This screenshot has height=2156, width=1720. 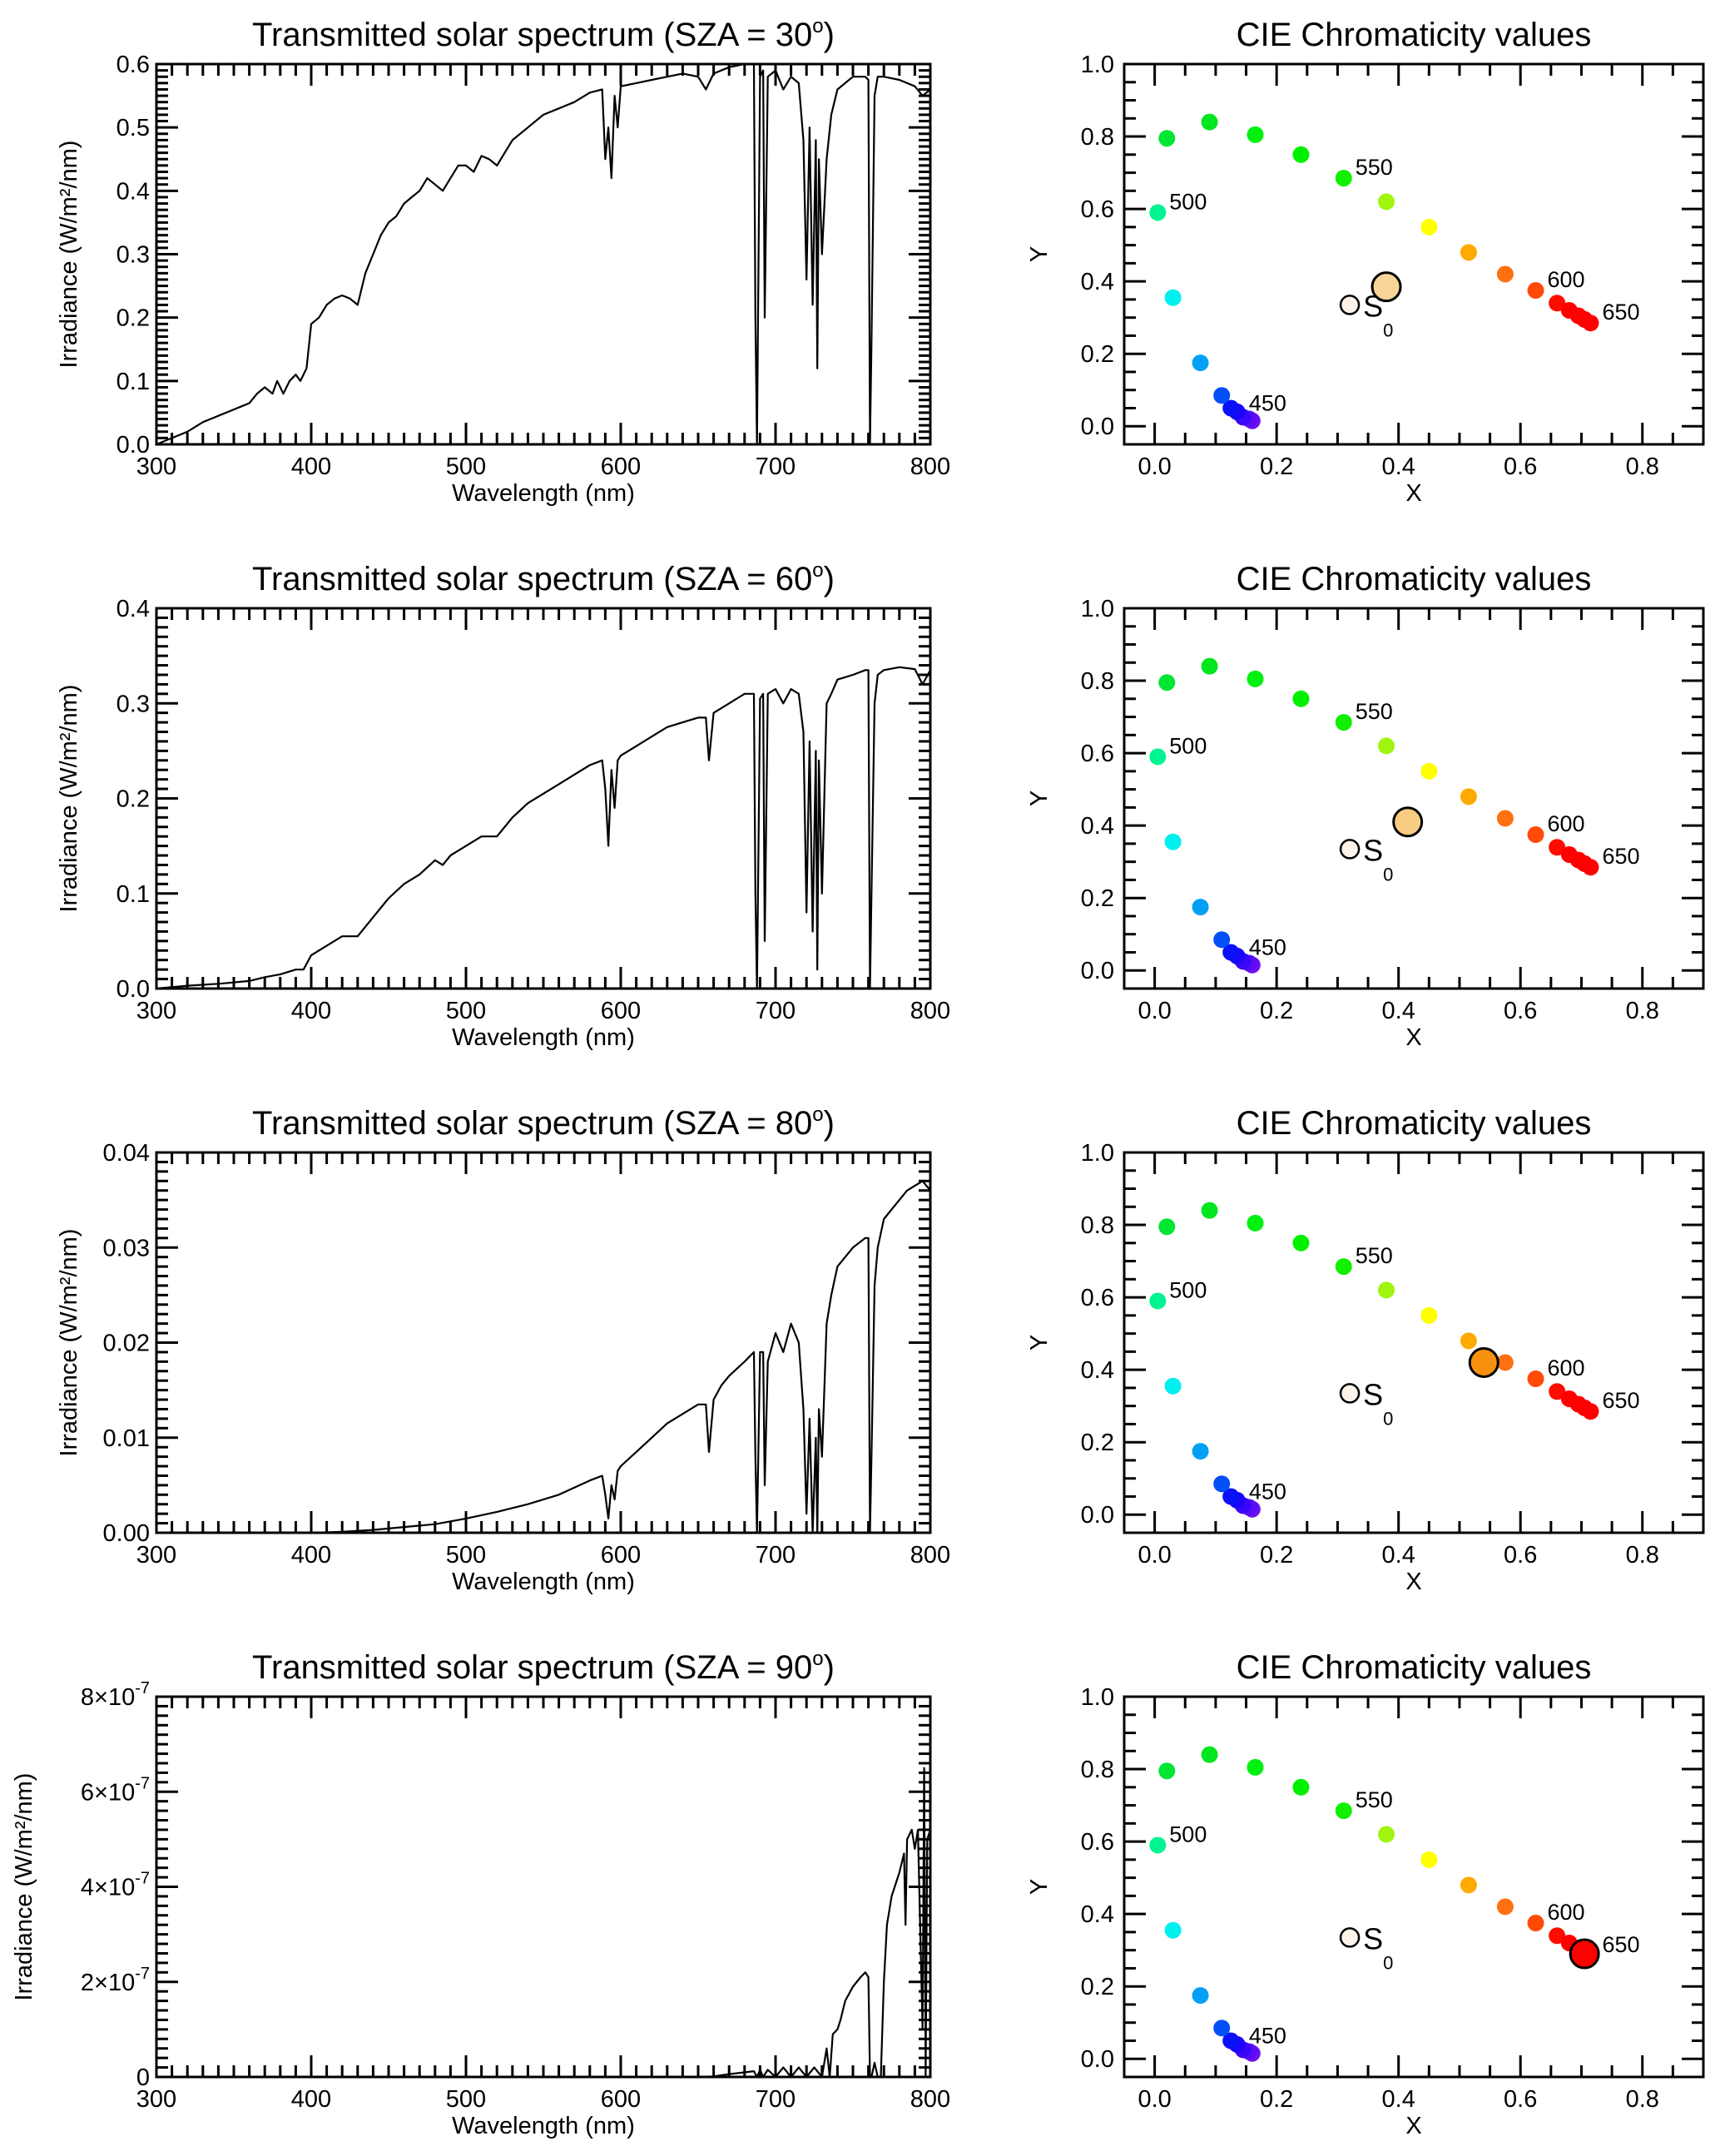 What do you see at coordinates (1097, 1770) in the screenshot?
I see `y-tick-label: 0.8` at bounding box center [1097, 1770].